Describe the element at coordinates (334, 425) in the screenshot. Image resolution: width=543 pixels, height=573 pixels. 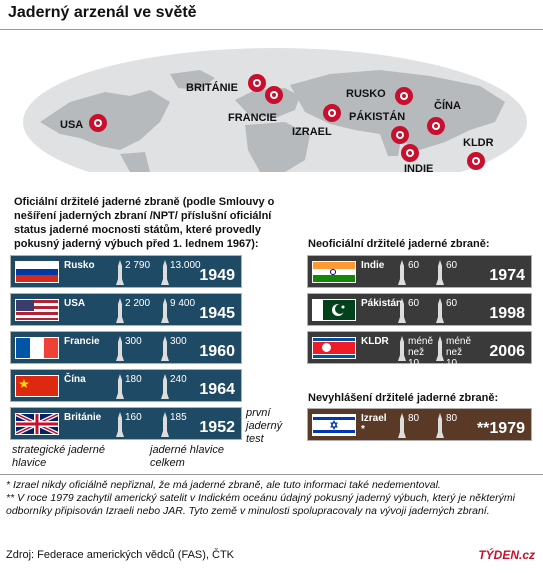
I see `flag-israel-icon` at that location.